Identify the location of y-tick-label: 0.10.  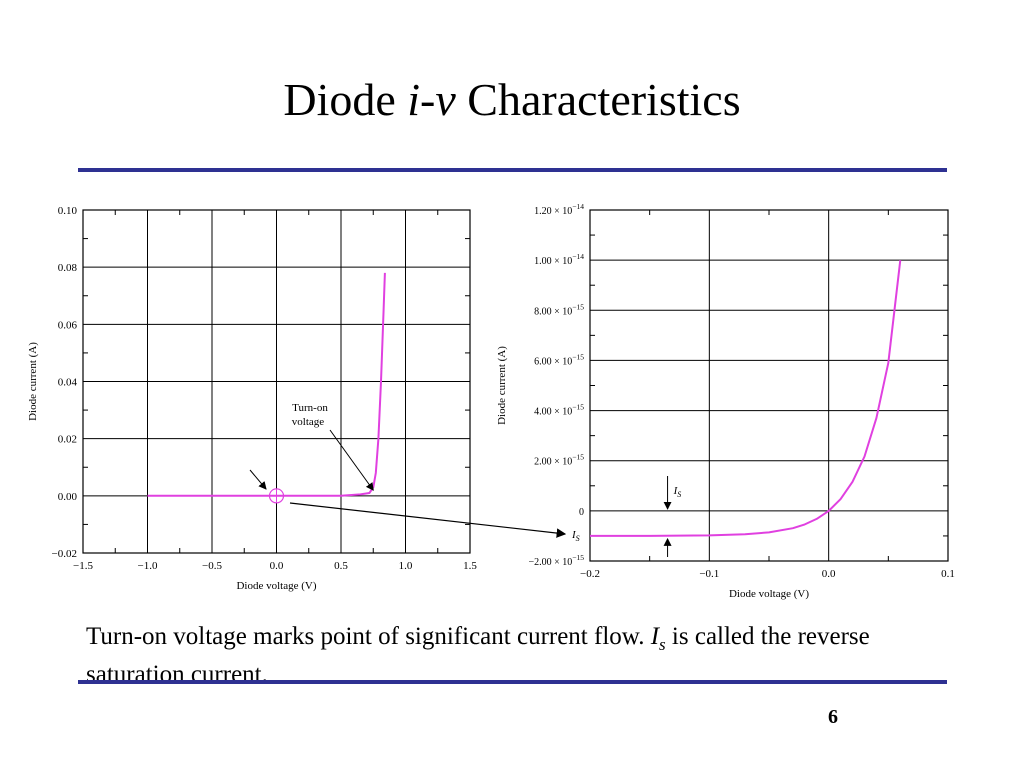
(68, 211).